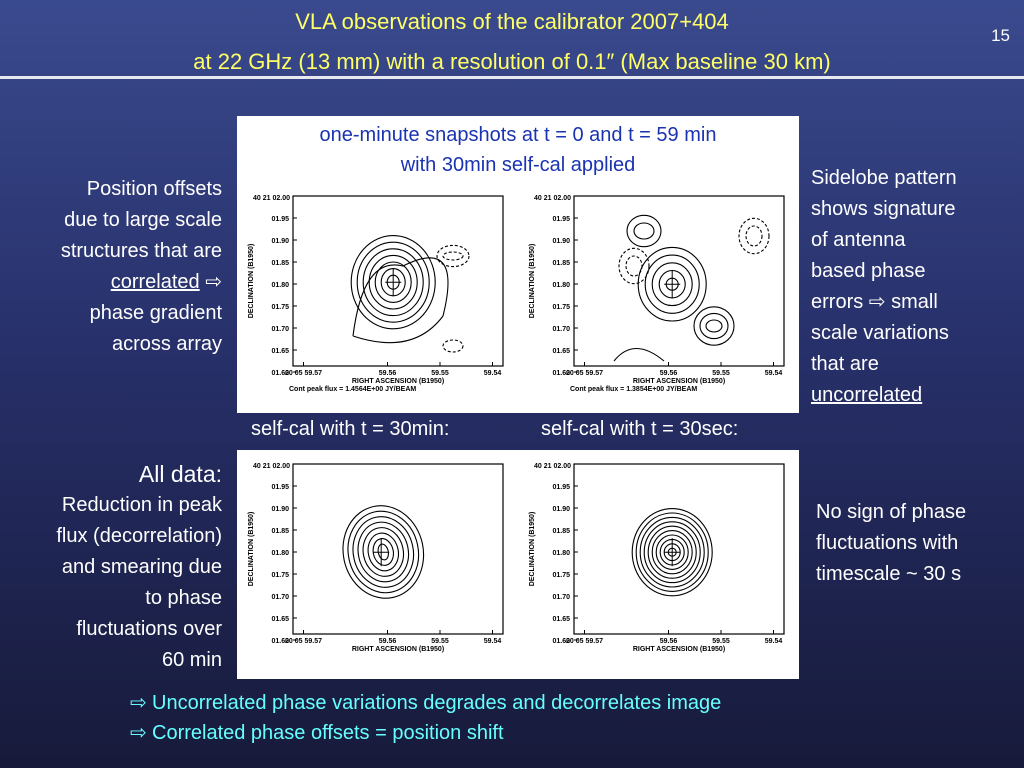 The image size is (1024, 768). Describe the element at coordinates (868, 271) in the screenshot. I see `note-line: based phase` at that location.